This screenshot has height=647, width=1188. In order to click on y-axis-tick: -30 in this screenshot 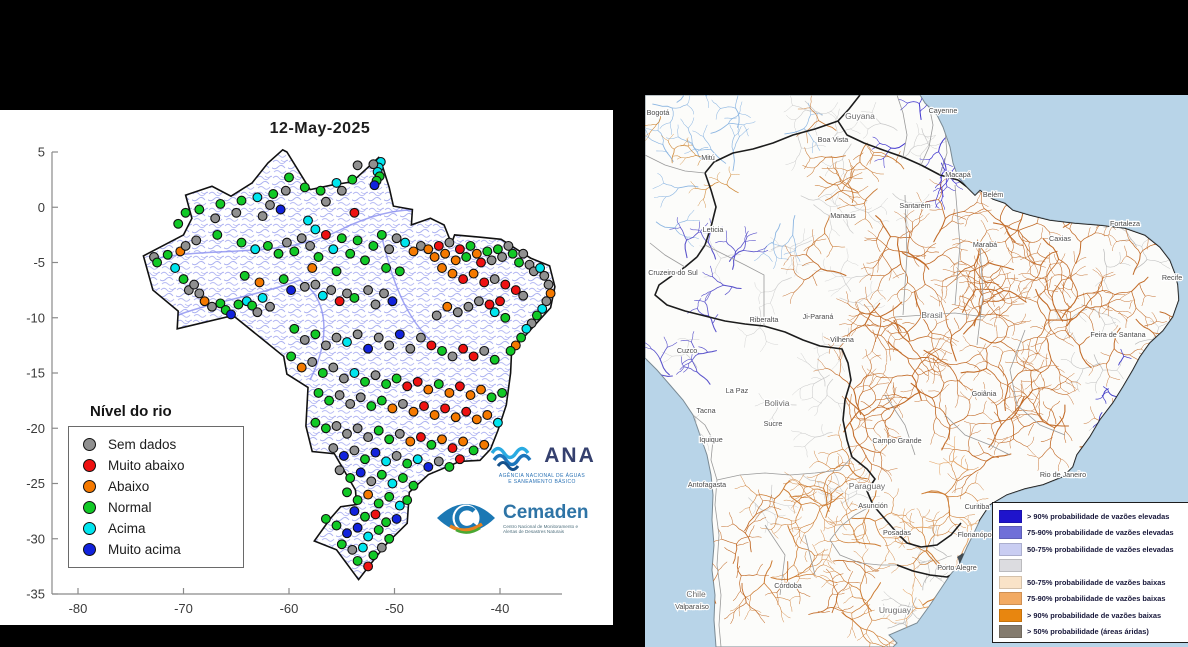, I will do `click(35, 538)`.